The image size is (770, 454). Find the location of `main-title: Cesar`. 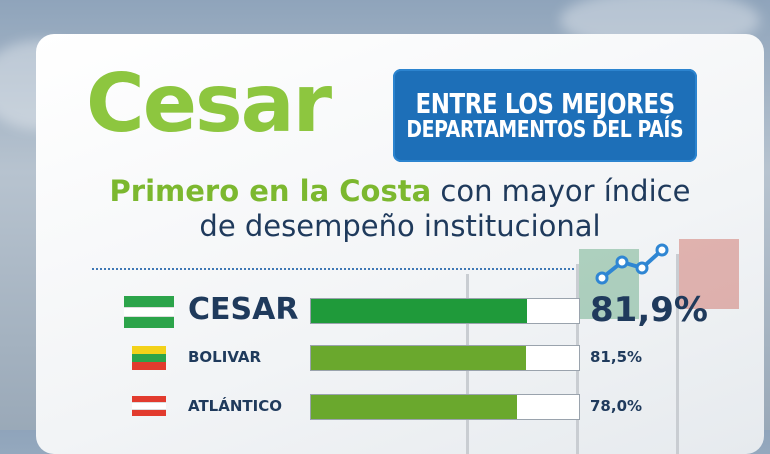

main-title: Cesar is located at coordinates (209, 103).